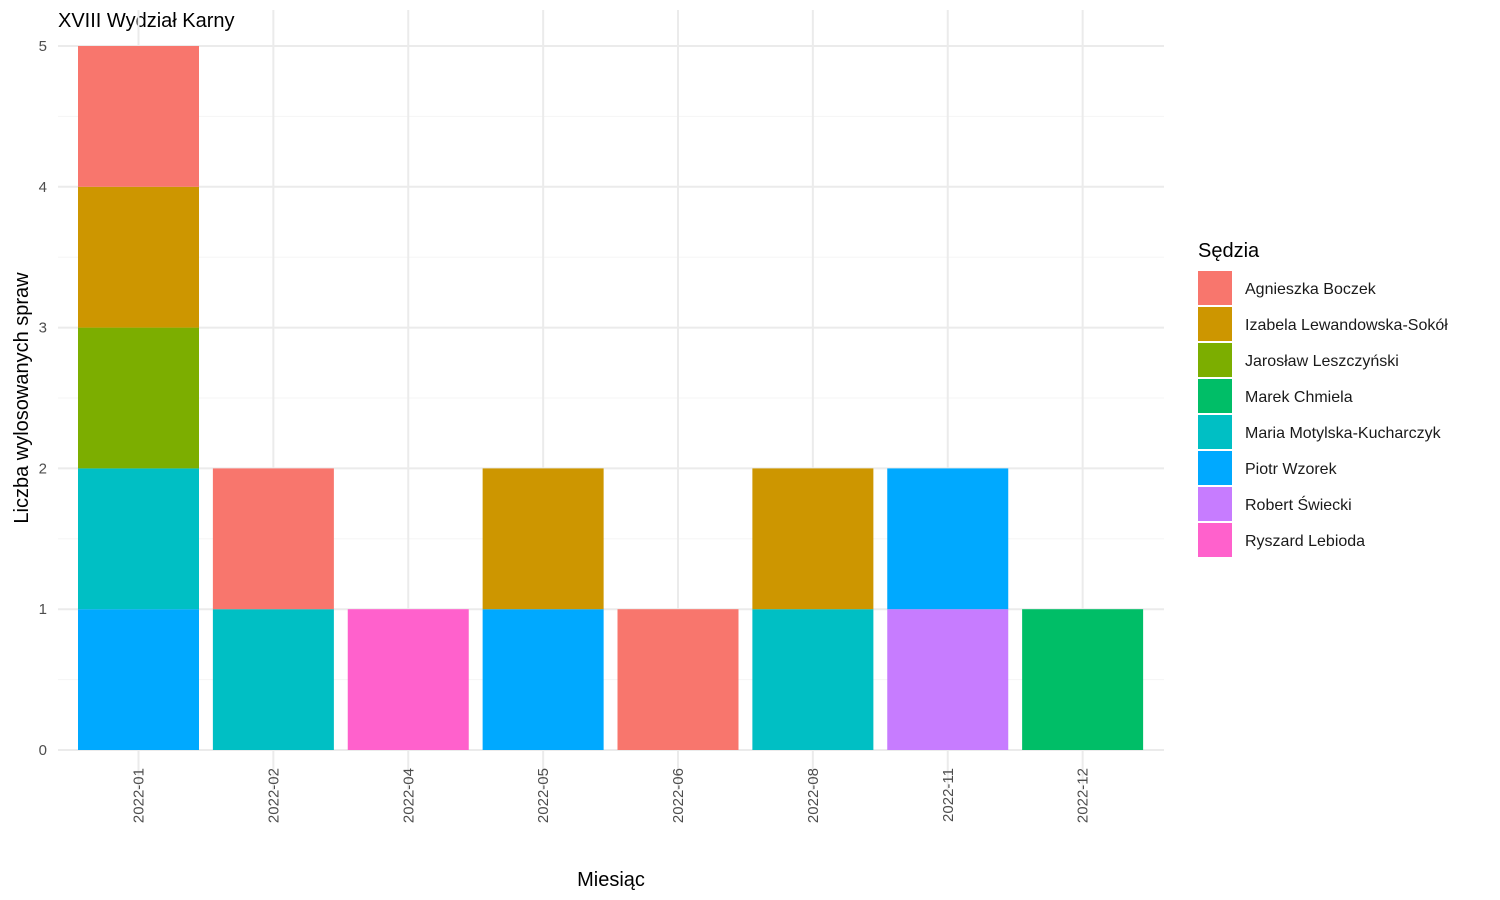  What do you see at coordinates (43, 468) in the screenshot?
I see `y-tick-label: 2` at bounding box center [43, 468].